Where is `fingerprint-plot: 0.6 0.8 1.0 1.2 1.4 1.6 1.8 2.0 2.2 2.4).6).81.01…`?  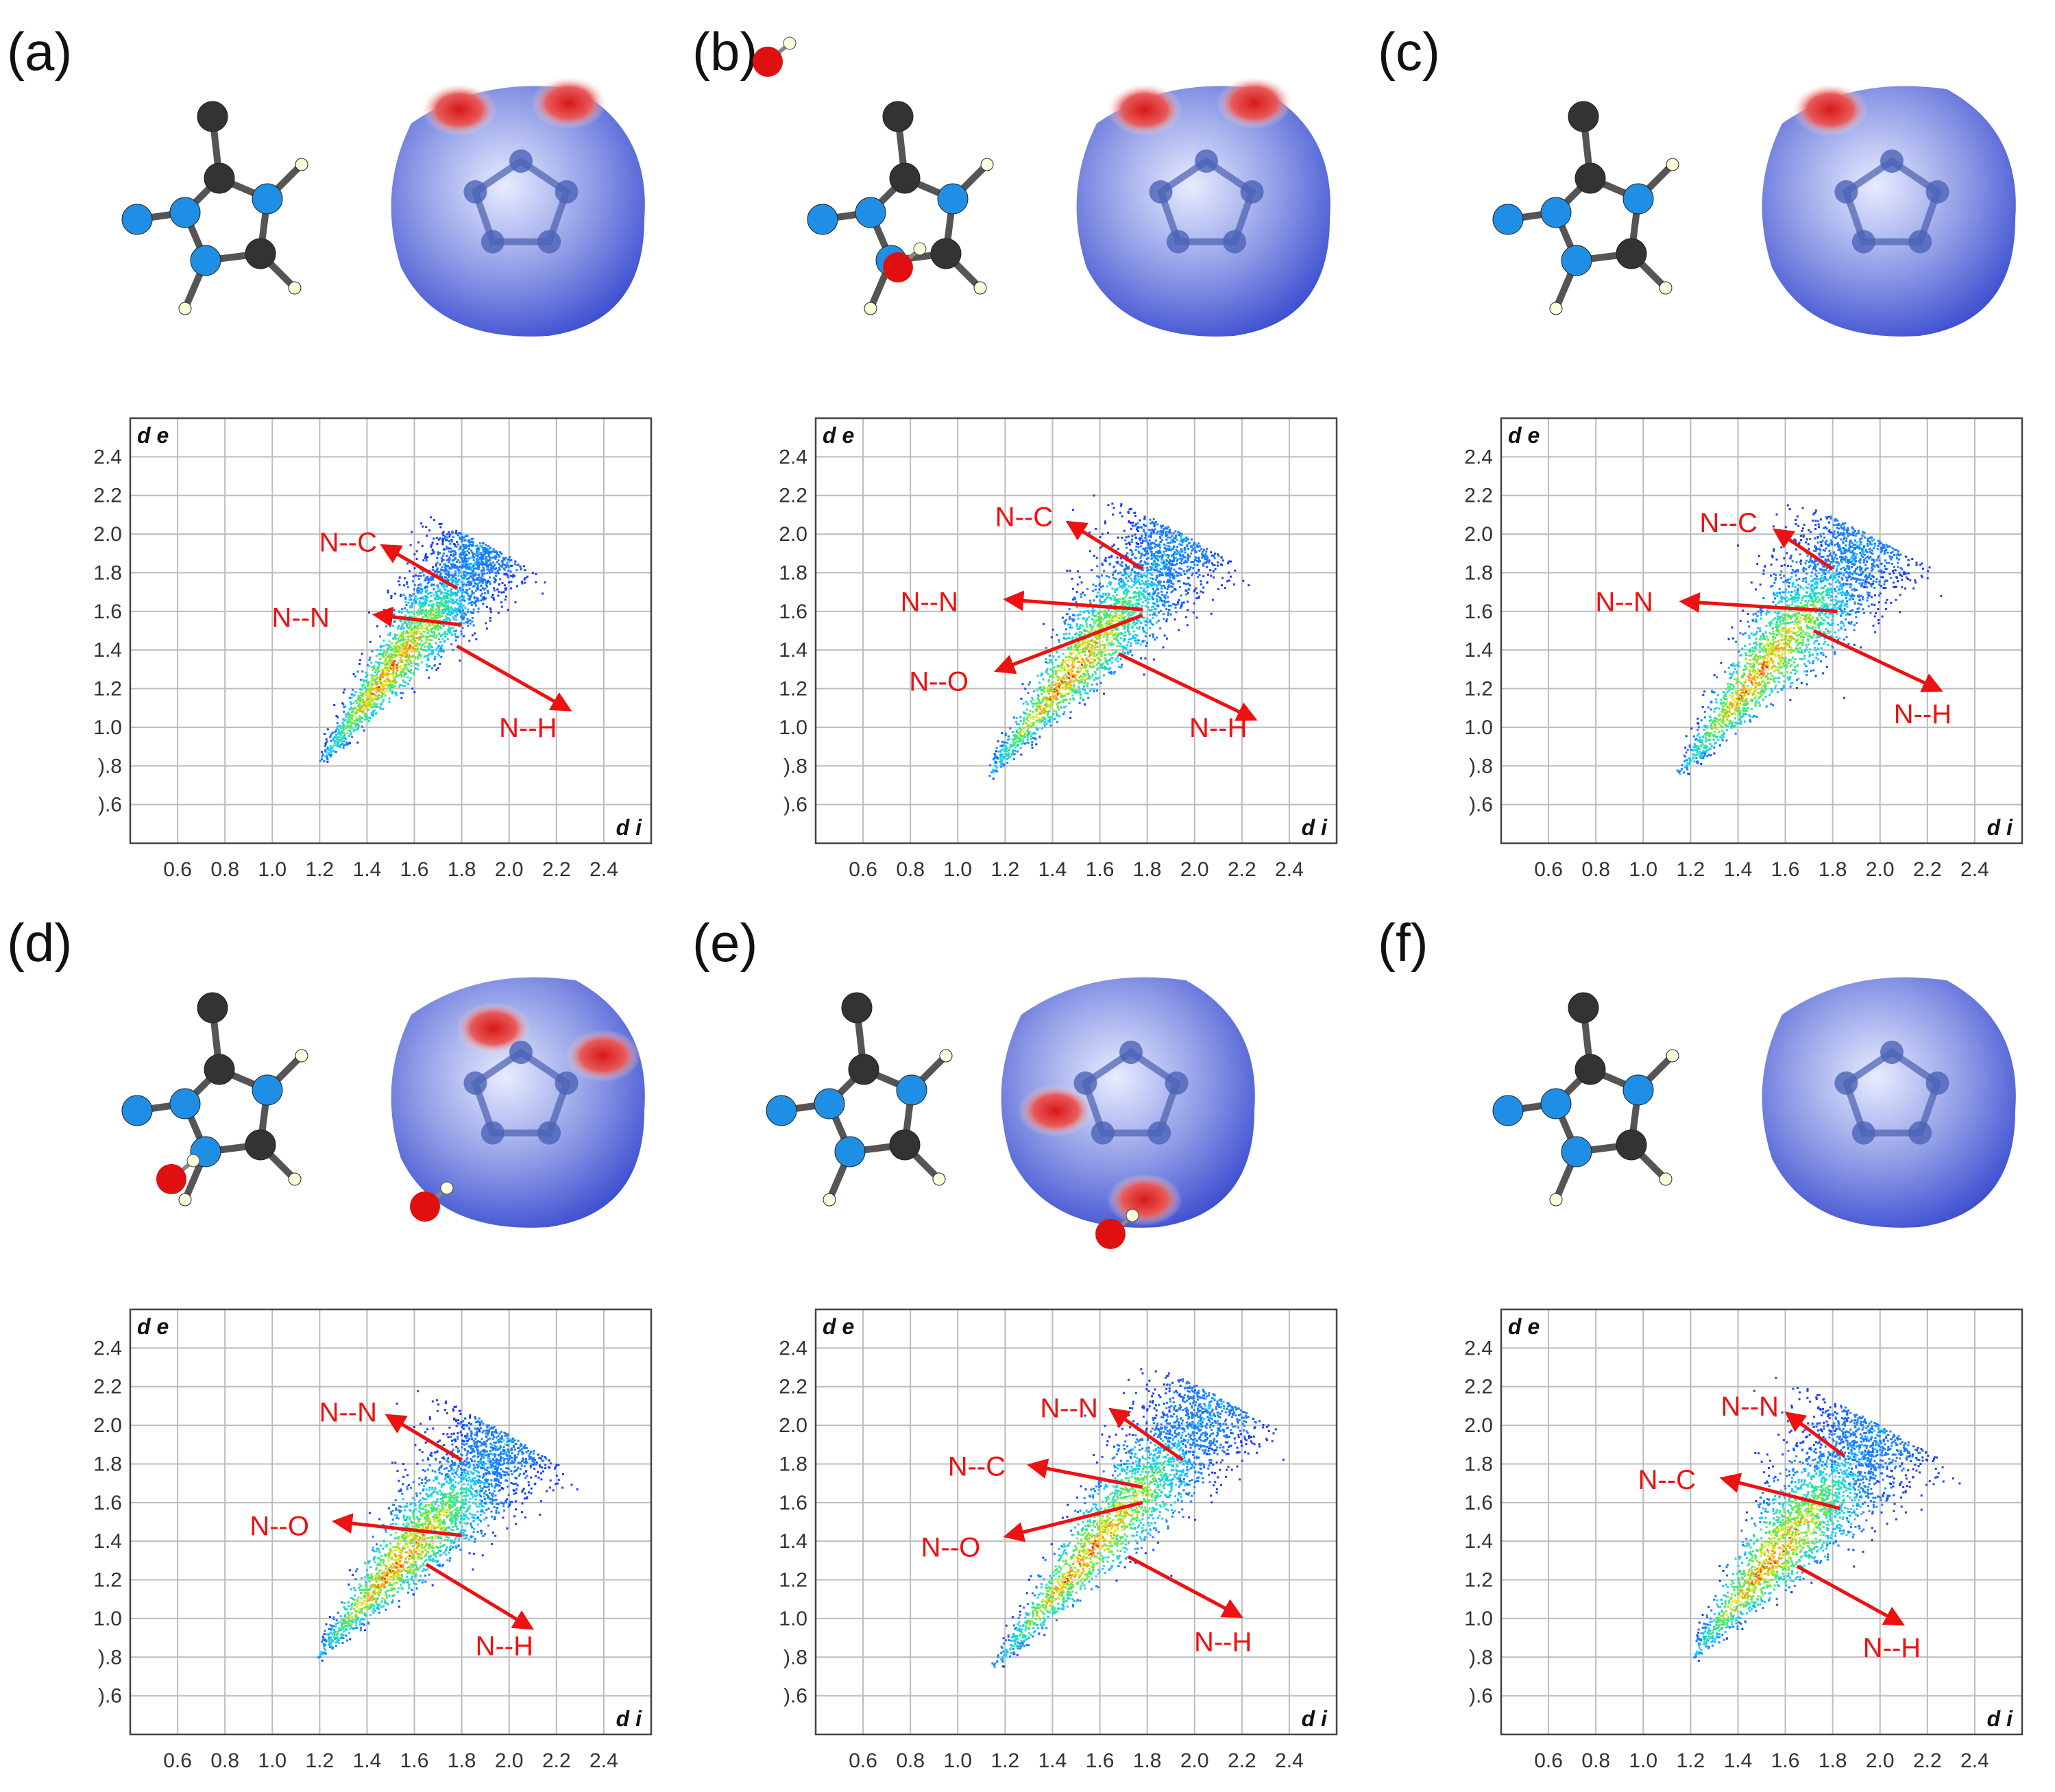
fingerprint-plot: 0.6 0.8 1.0 1.2 1.4 1.6 1.8 2.0 2.2 2.4).6).81.01… is located at coordinates (1058, 649).